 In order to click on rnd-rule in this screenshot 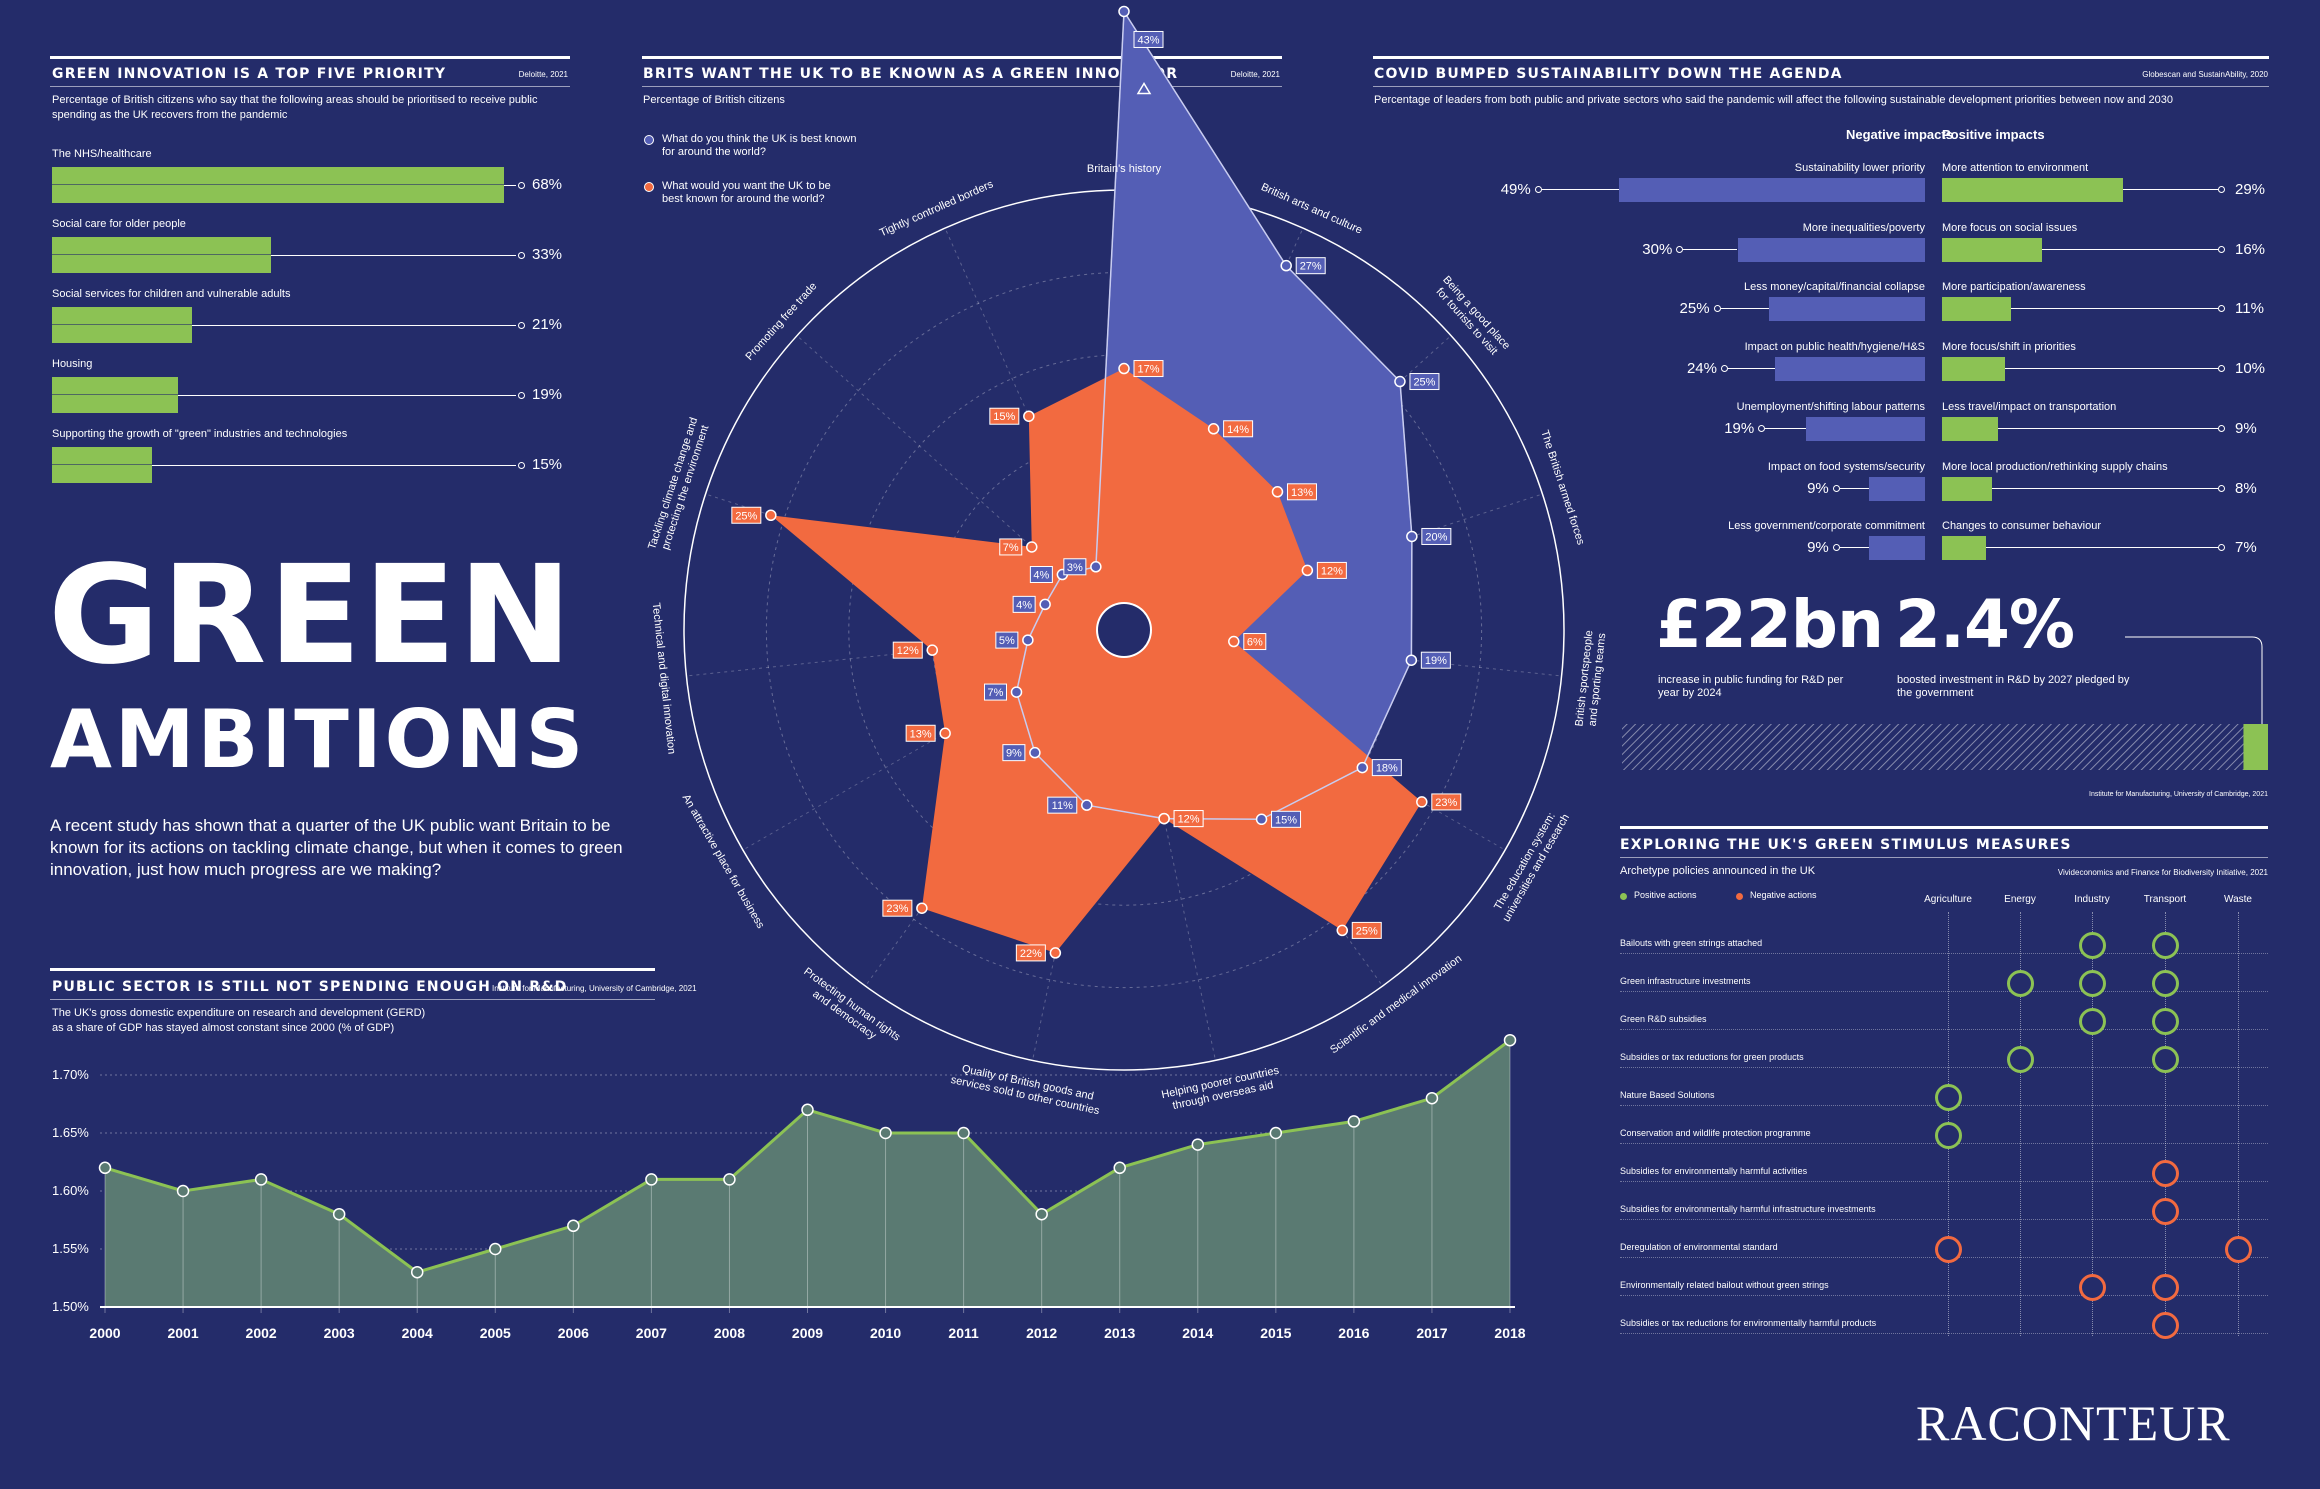, I will do `click(352, 969)`.